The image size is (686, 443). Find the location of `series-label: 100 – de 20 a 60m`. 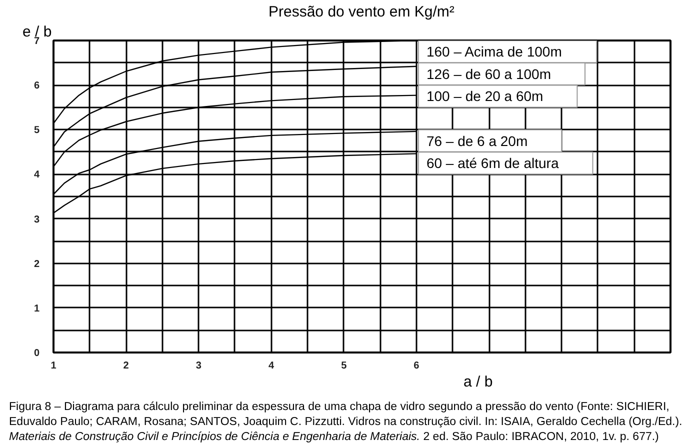

series-label: 100 – de 20 a 60m is located at coordinates (485, 96).